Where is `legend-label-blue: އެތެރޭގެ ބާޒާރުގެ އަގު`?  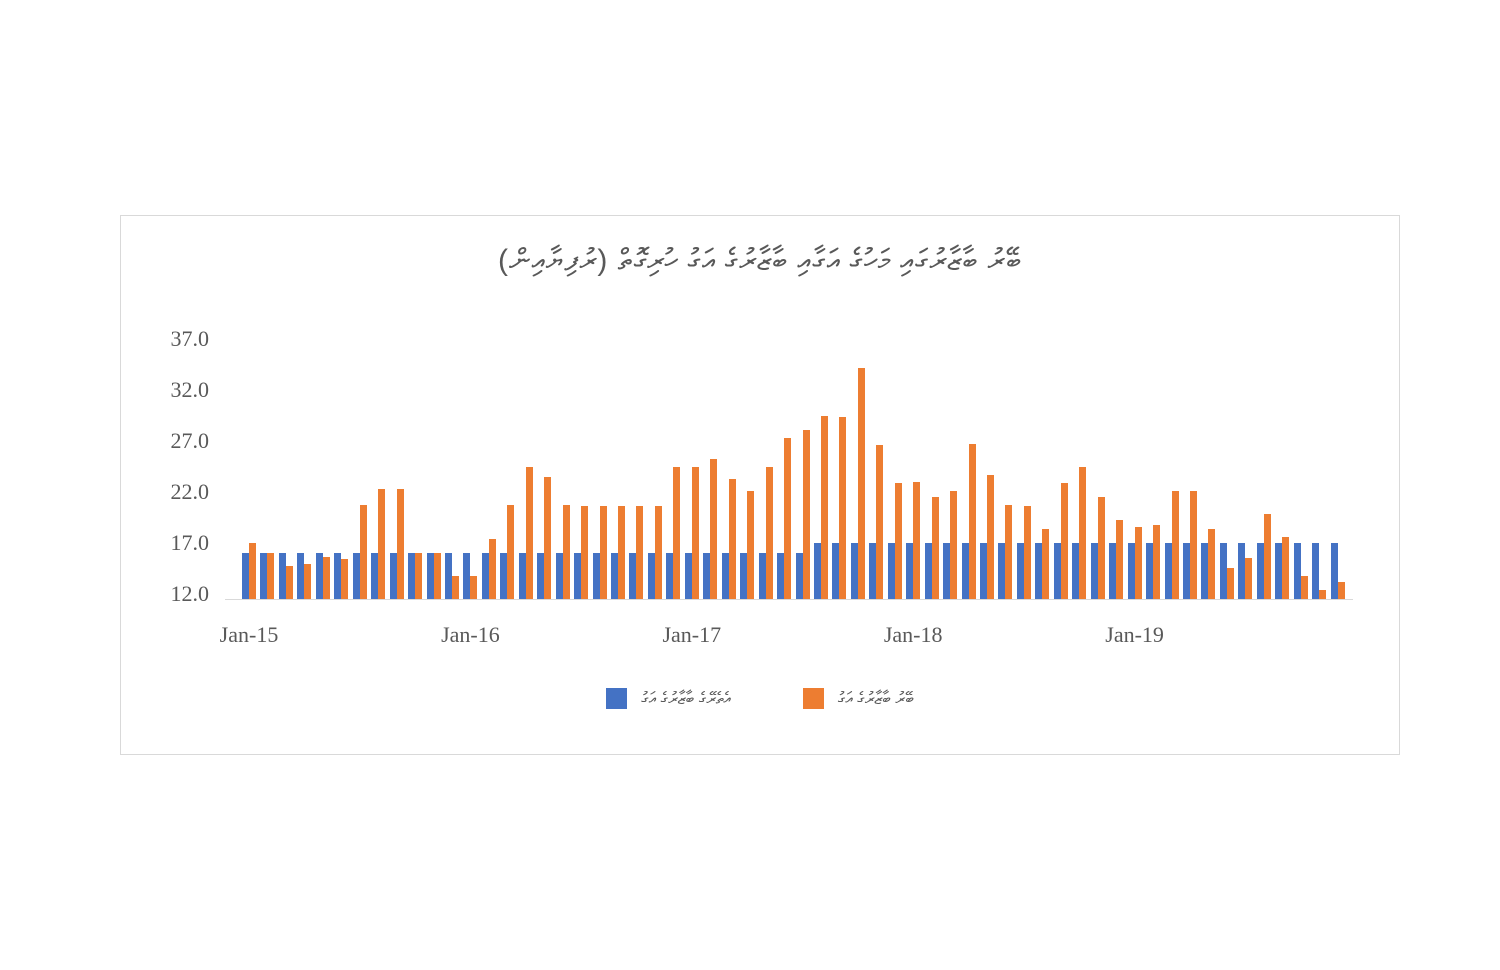
legend-label-blue: އެތެރޭގެ ބާޒާރުގެ އަގު is located at coordinates (686, 698).